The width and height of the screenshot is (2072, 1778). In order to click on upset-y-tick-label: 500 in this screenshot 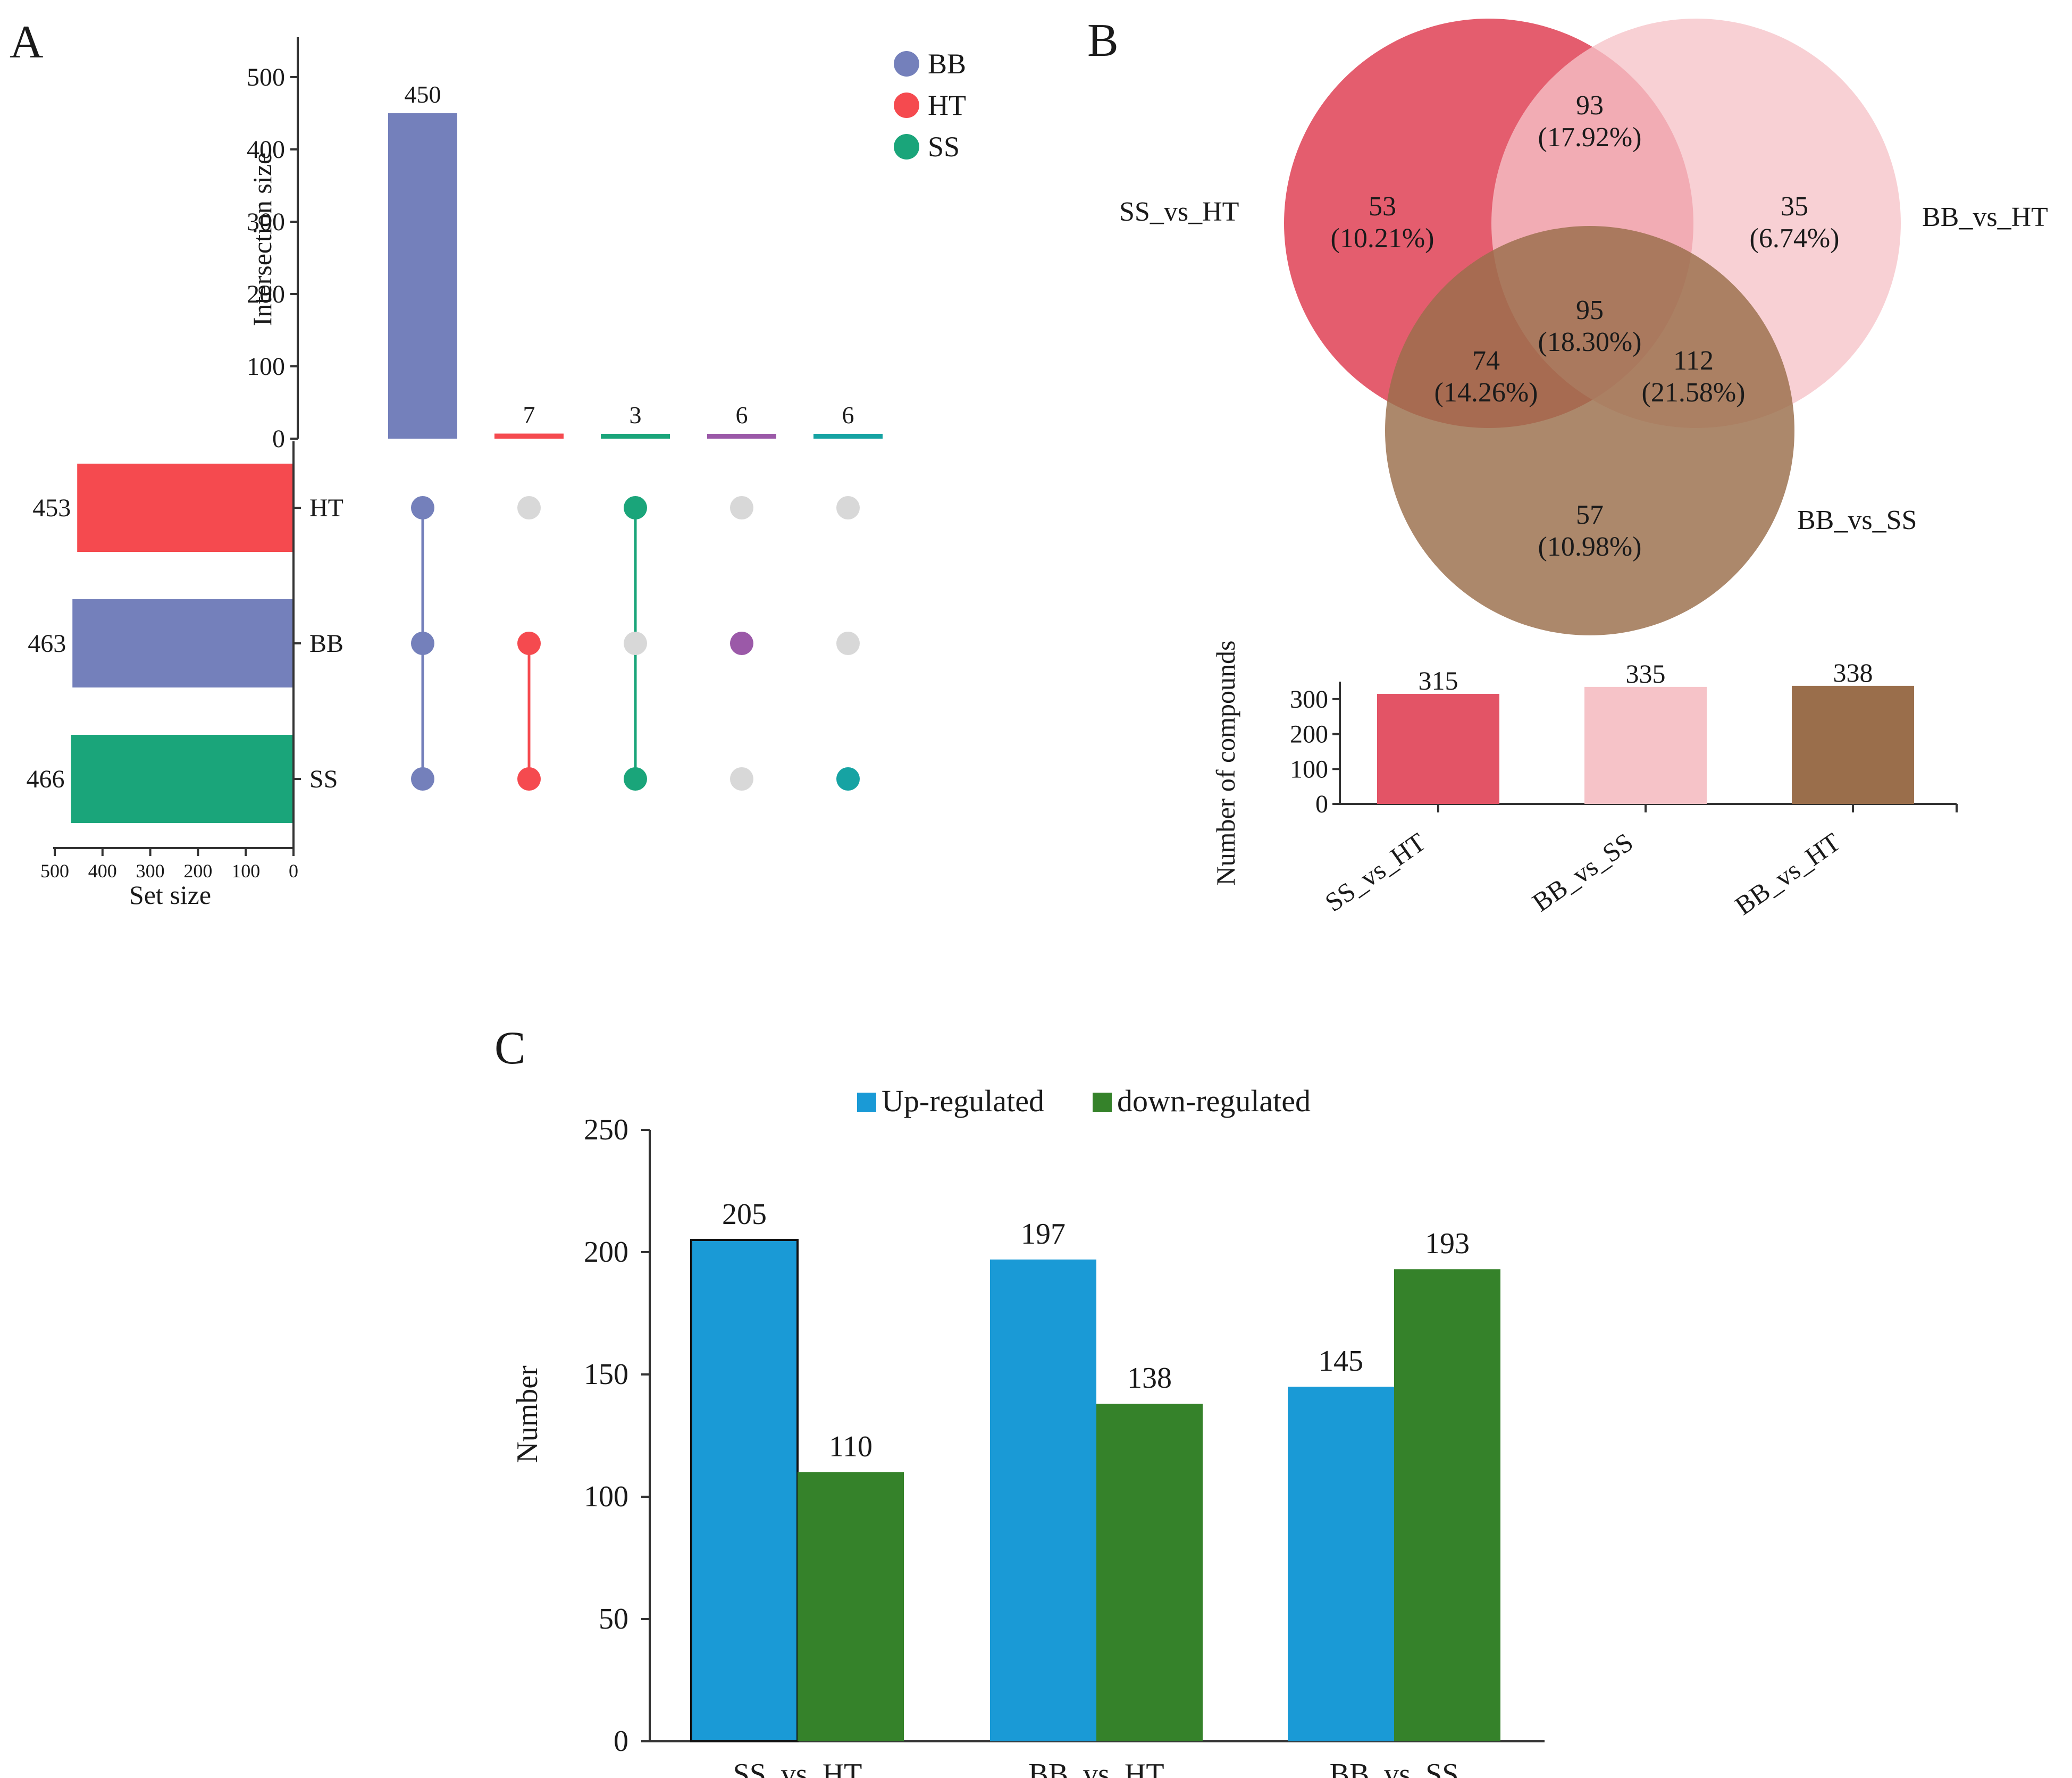, I will do `click(266, 77)`.